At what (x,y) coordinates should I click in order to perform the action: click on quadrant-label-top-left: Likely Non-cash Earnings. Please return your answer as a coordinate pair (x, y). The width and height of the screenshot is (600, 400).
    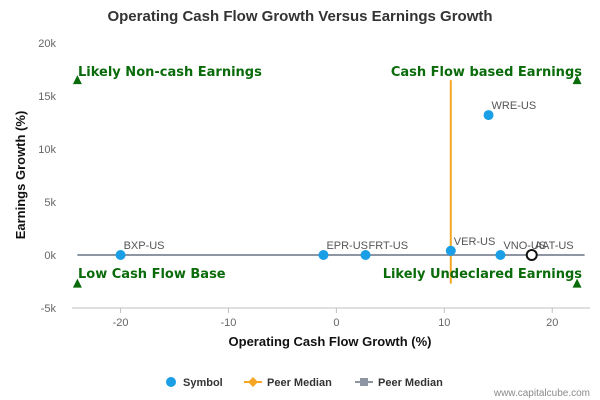
    Looking at the image, I should click on (170, 72).